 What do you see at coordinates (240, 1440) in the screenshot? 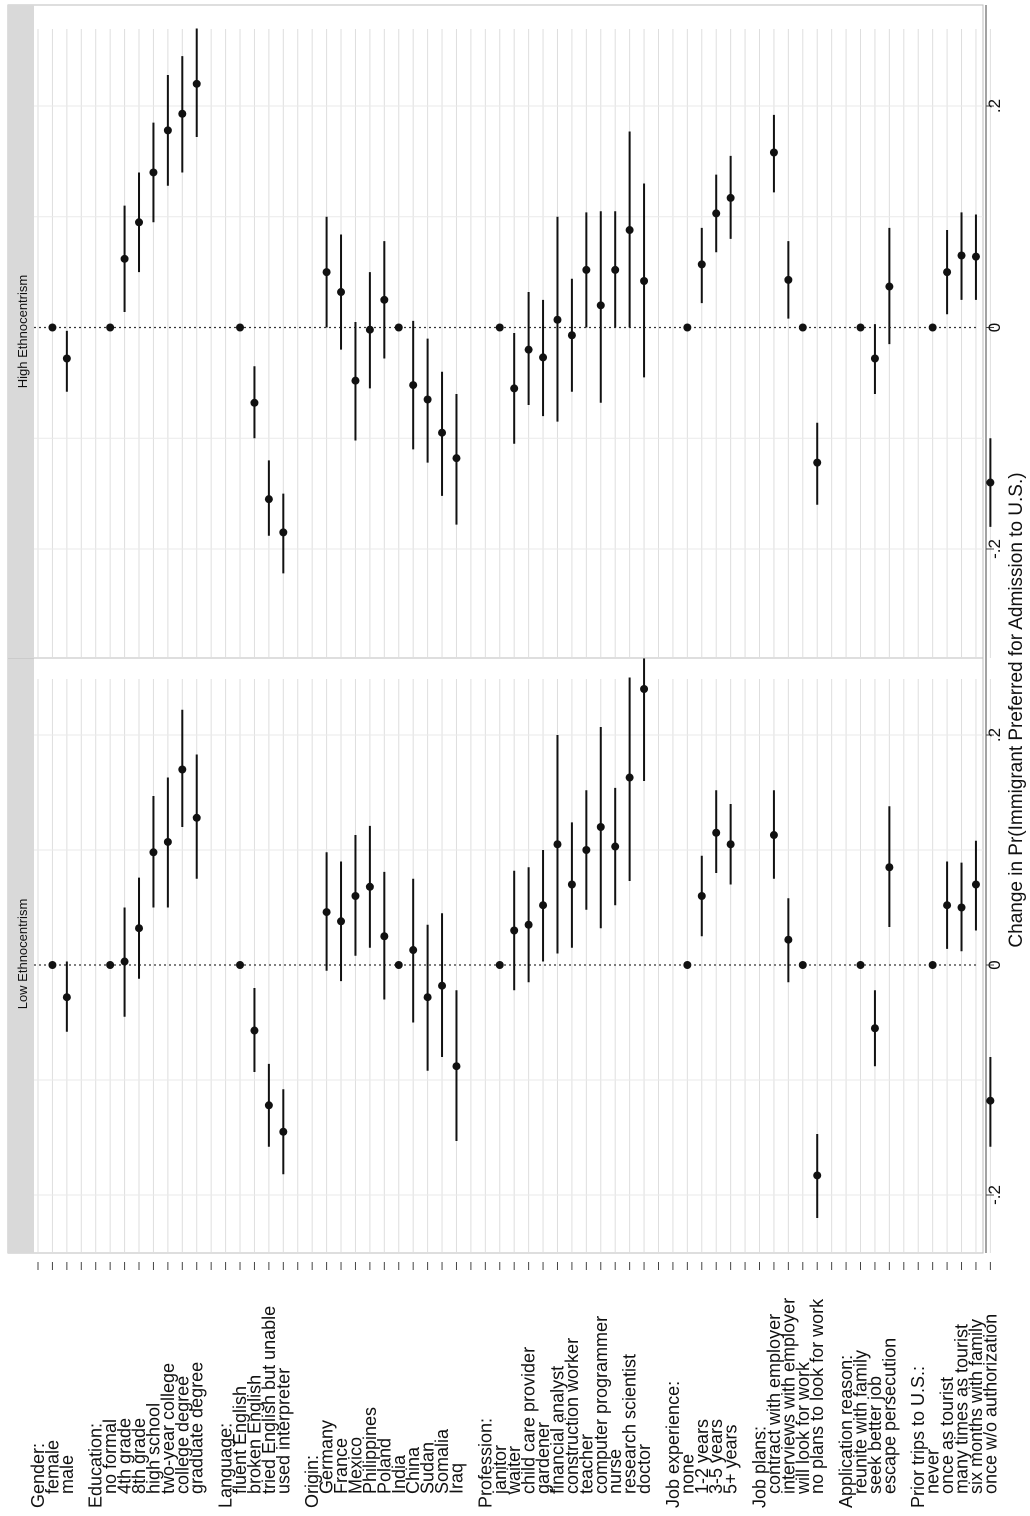
I see `level-label: fluent English` at bounding box center [240, 1440].